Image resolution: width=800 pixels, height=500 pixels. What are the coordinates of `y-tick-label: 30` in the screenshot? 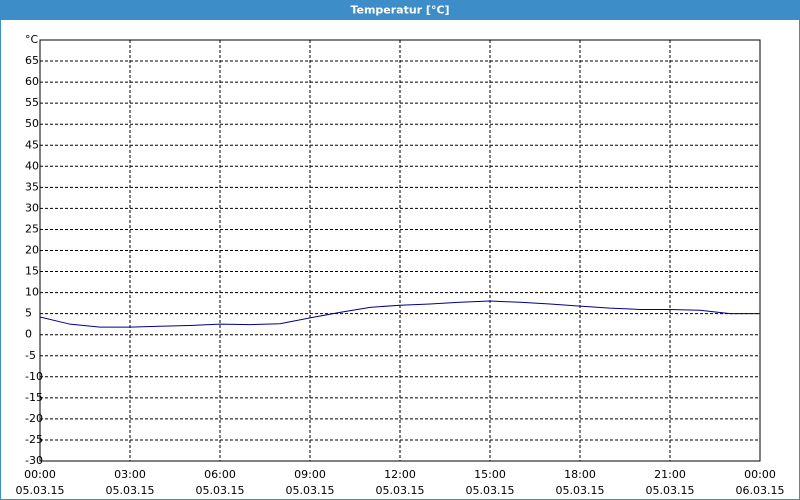 It's located at (32, 207).